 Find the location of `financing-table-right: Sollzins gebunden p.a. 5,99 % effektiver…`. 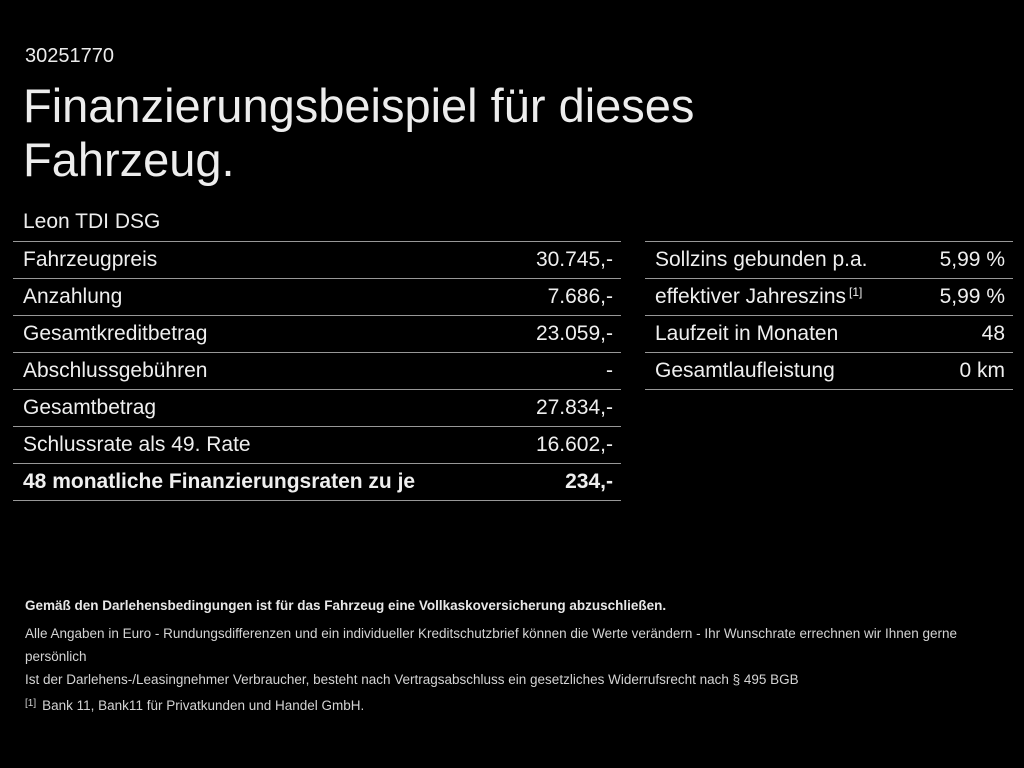

financing-table-right: Sollzins gebunden p.a. 5,99 % effektiver… is located at coordinates (829, 315).